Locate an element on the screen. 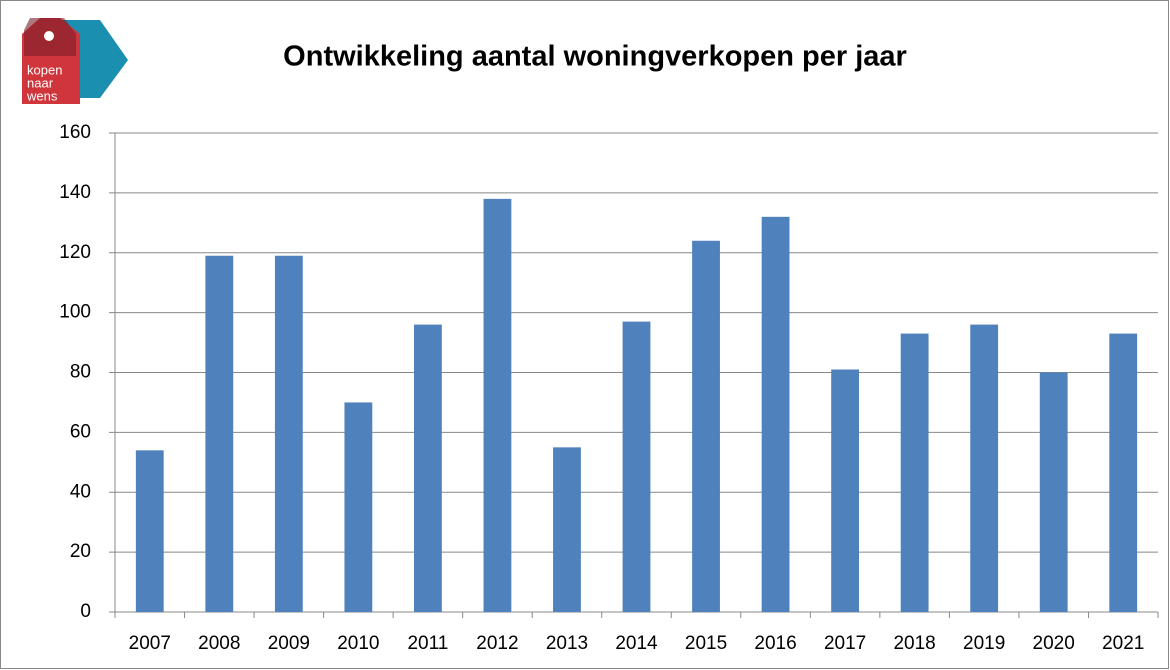  y-tick-label: 100 is located at coordinates (75, 312).